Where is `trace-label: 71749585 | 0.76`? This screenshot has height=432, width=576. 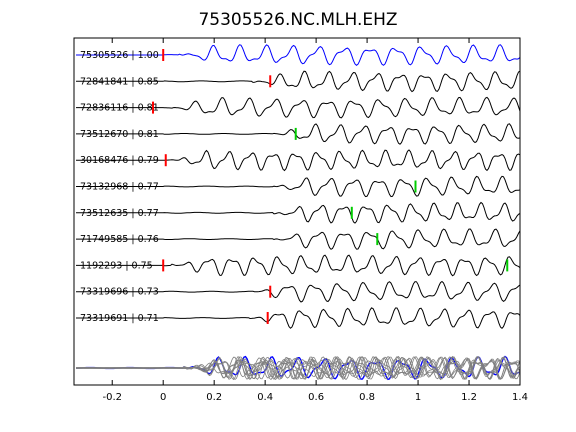 trace-label: 71749585 | 0.76 is located at coordinates (119, 239).